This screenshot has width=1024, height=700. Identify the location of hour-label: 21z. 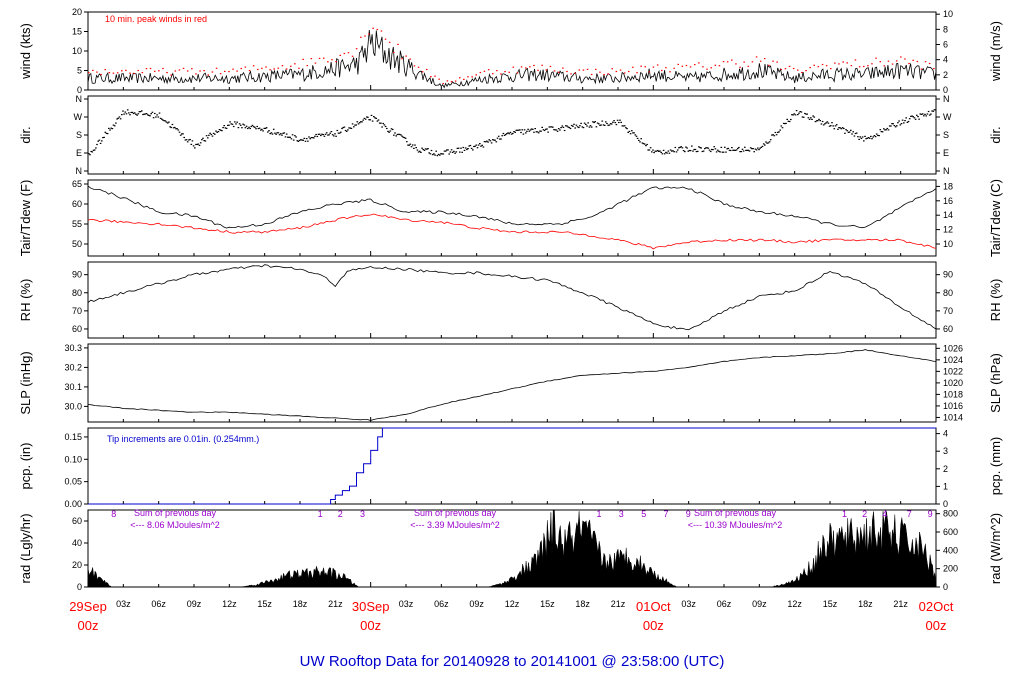
(618, 604).